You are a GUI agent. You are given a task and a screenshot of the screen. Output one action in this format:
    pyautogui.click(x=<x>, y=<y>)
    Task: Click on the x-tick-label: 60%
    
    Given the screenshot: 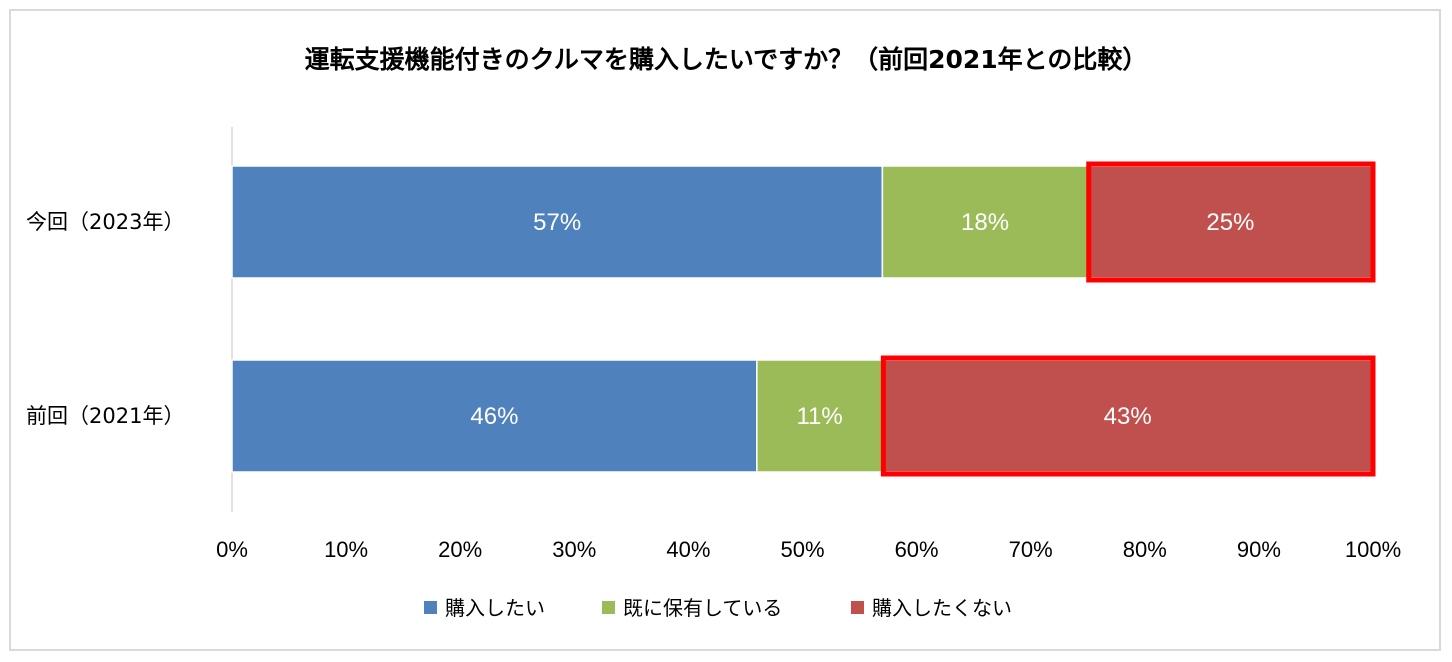 What is the action you would take?
    pyautogui.click(x=917, y=549)
    